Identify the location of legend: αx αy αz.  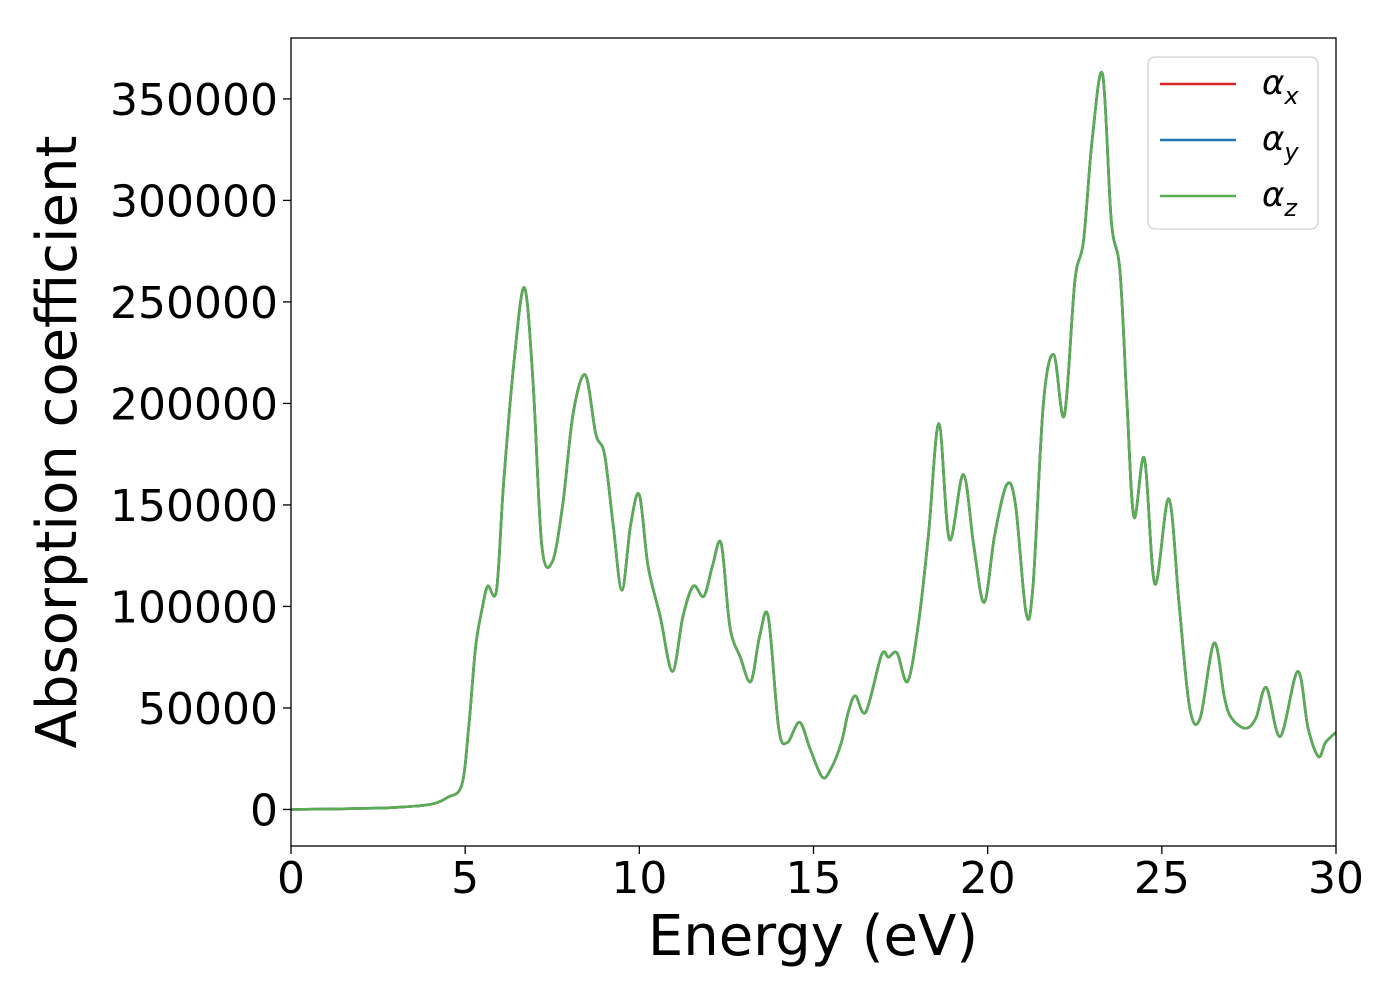
(1233, 143).